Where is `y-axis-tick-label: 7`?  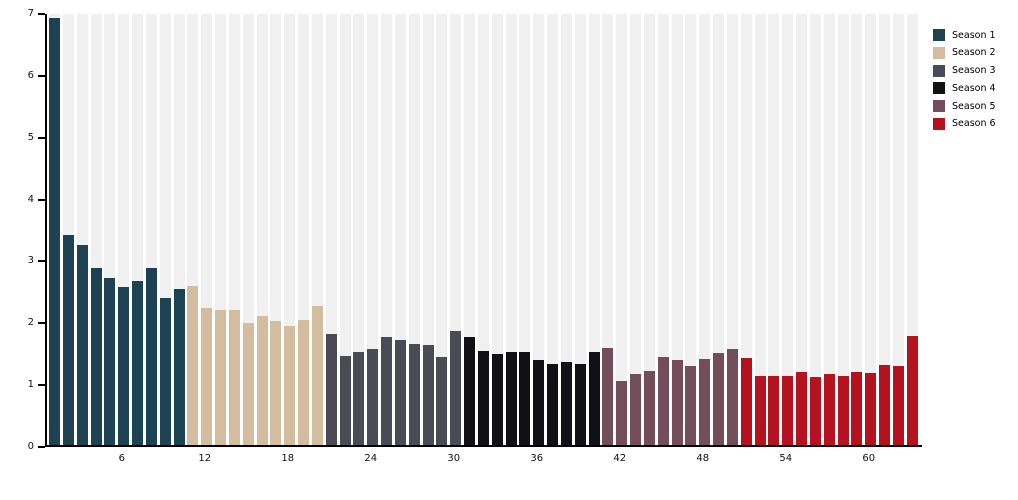
y-axis-tick-label: 7 is located at coordinates (30, 13).